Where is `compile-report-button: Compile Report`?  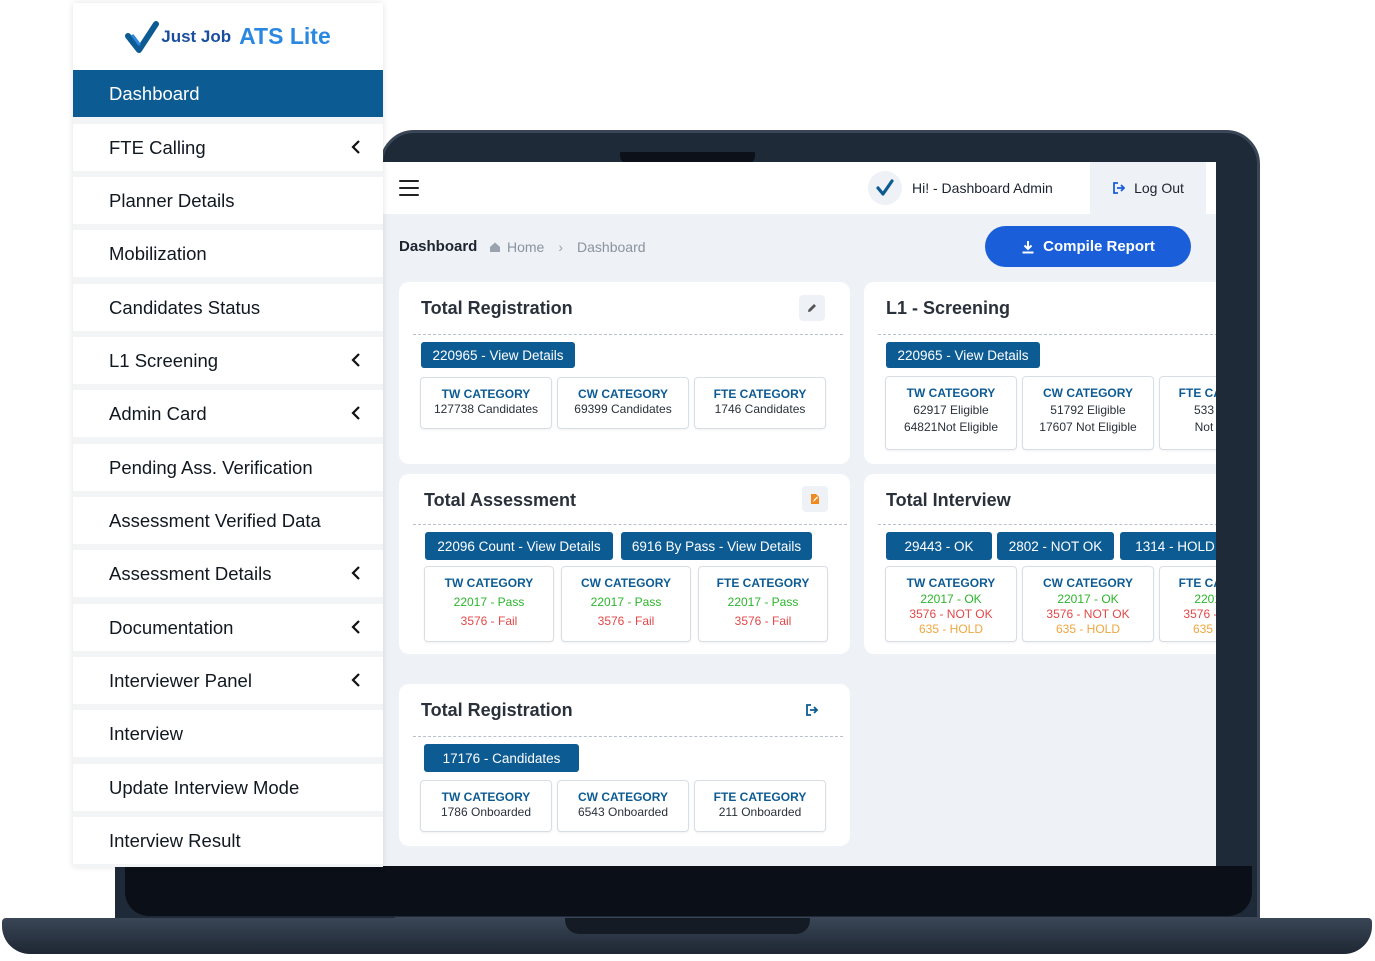
compile-report-button: Compile Report is located at coordinates (1088, 246).